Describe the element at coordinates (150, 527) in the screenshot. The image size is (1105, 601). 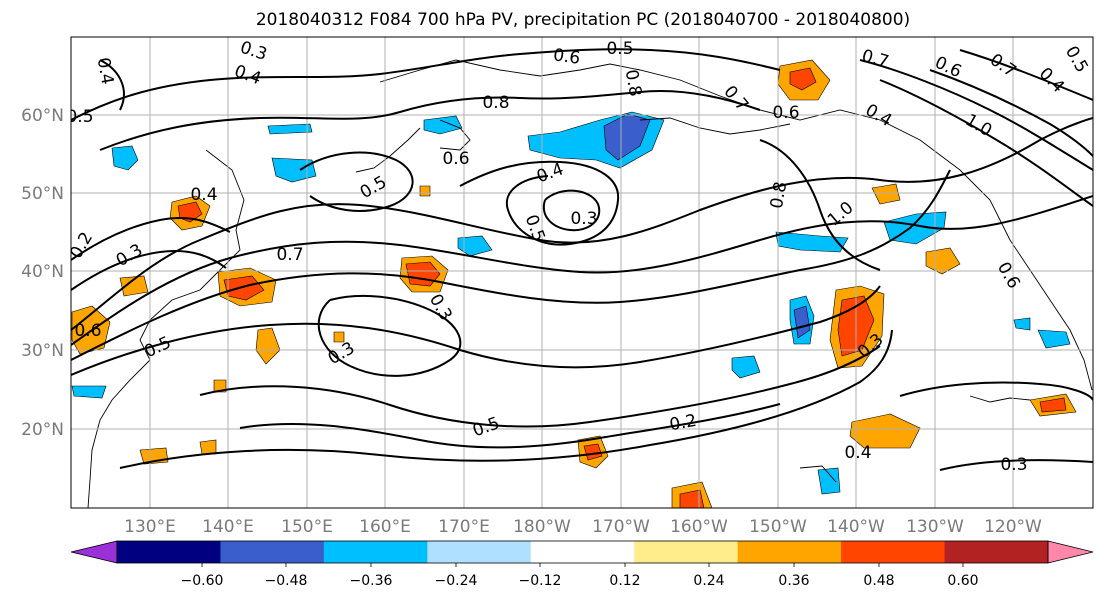
I see `lon-tick-label: 130°E` at that location.